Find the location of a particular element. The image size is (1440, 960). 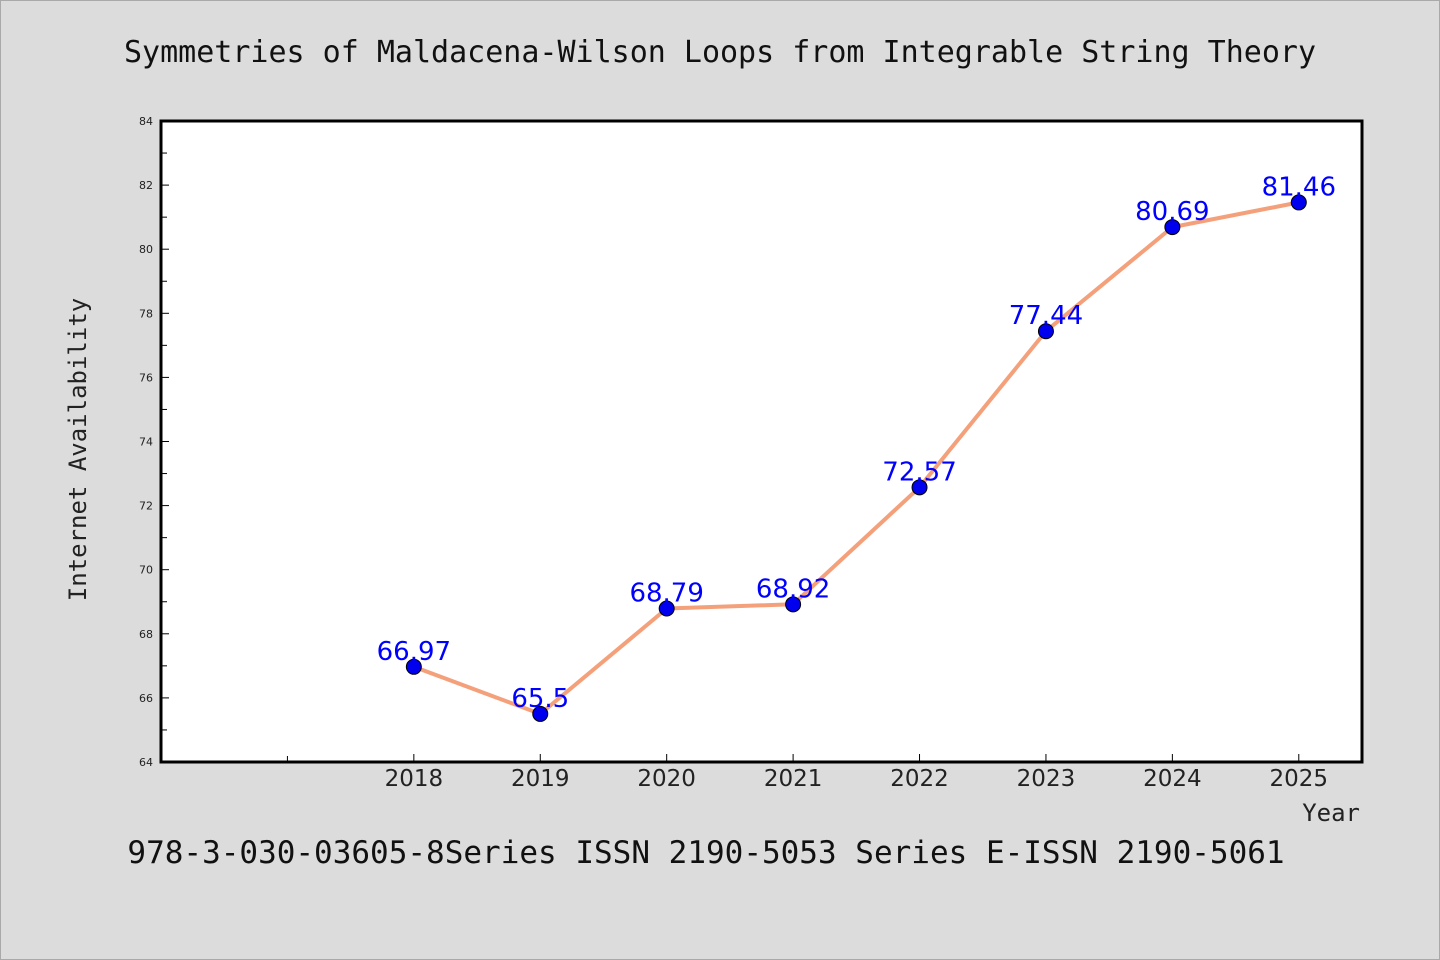

y-tick-label: 70 is located at coordinates (146, 570).